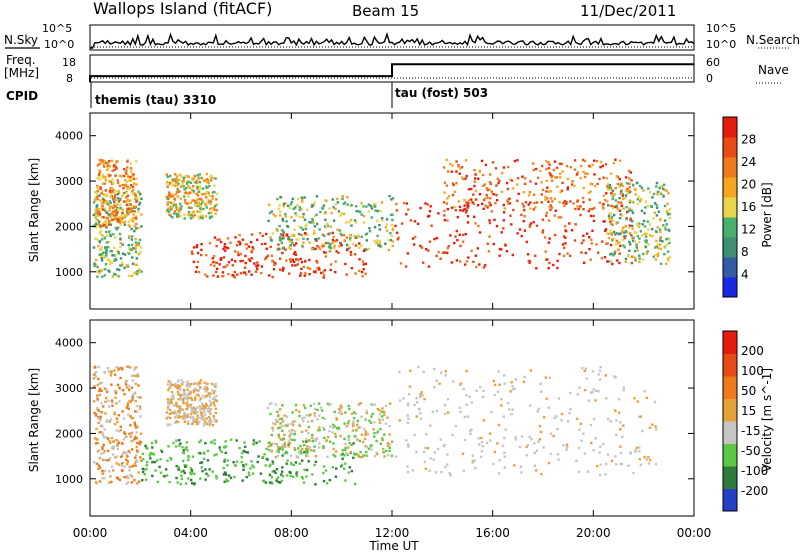  Describe the element at coordinates (613, 207) in the screenshot. I see `power-cell-1993` at that location.